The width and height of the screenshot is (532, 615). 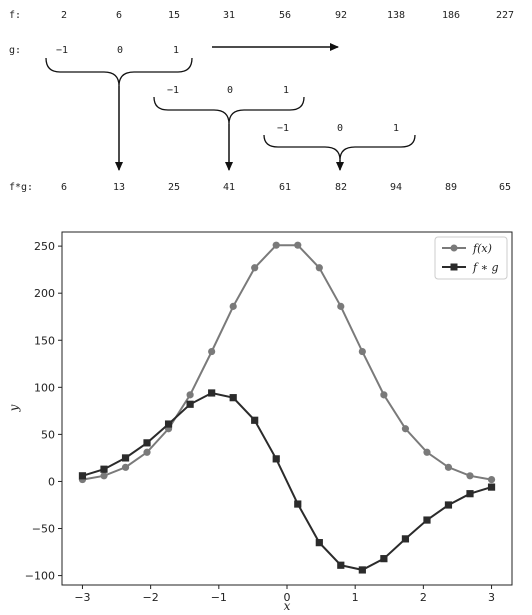 I want to click on f-value: 2, so click(x=64, y=15).